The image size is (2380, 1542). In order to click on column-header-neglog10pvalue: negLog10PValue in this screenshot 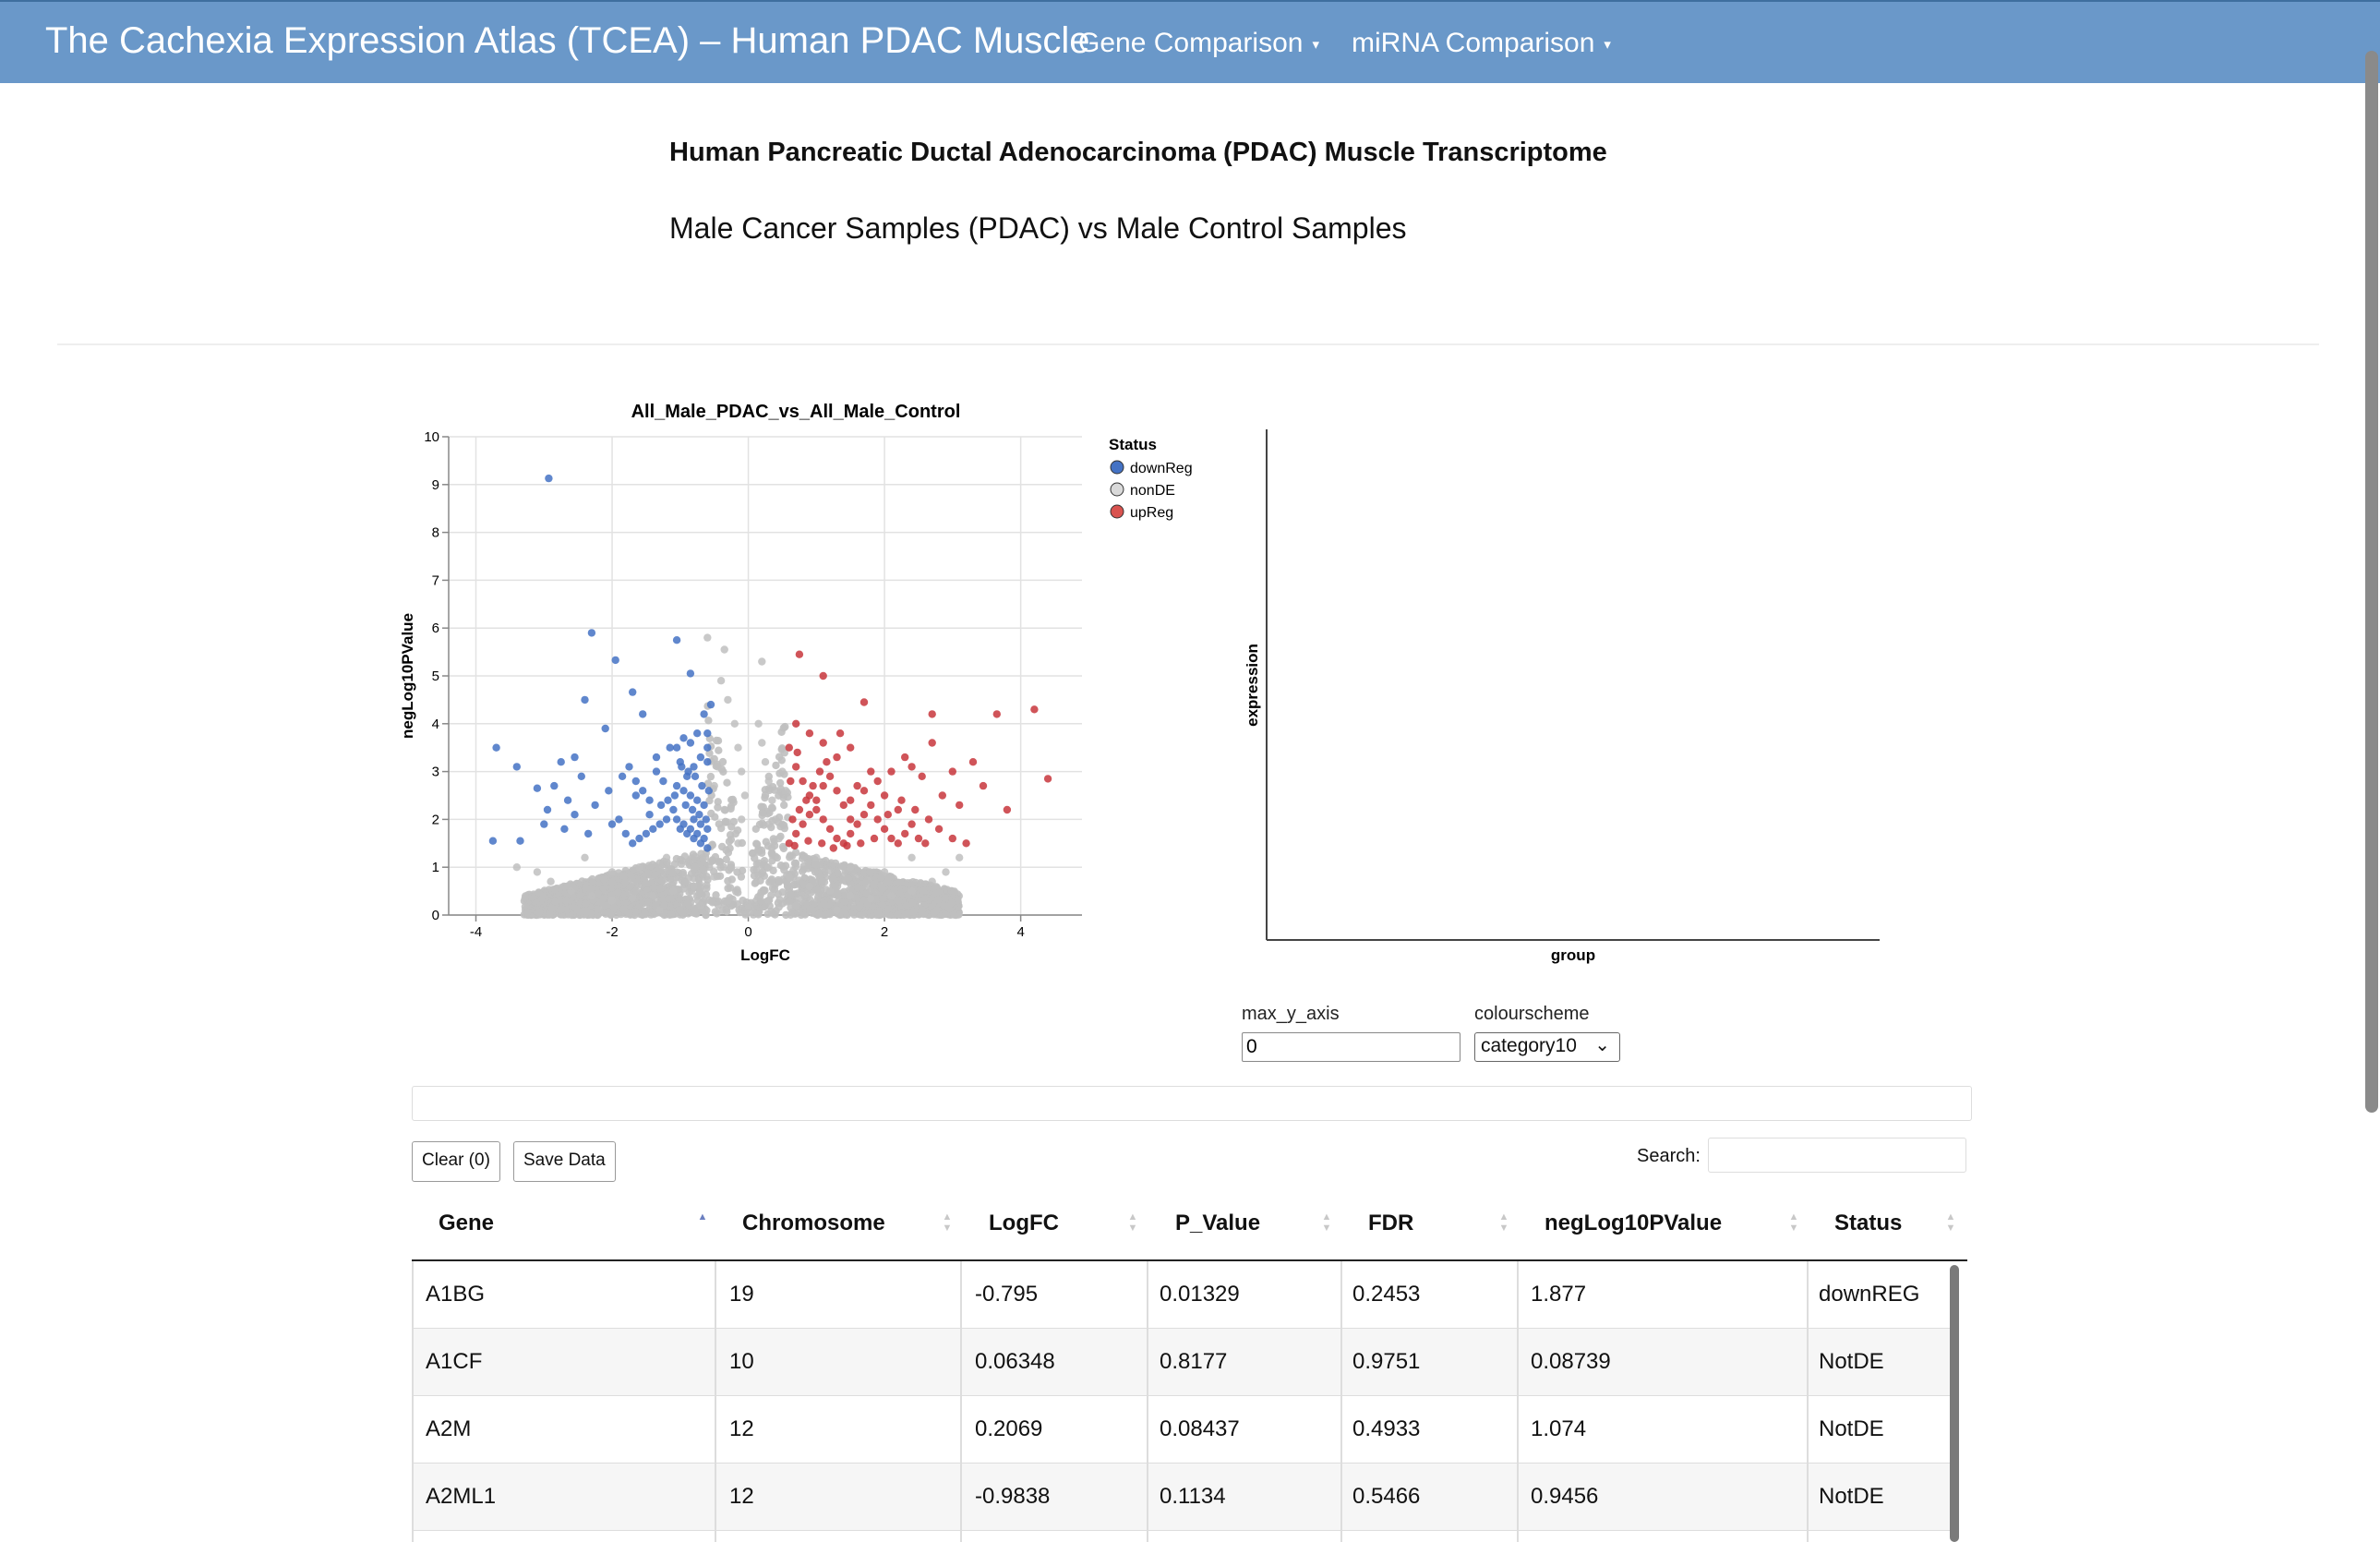, I will do `click(1634, 1223)`.